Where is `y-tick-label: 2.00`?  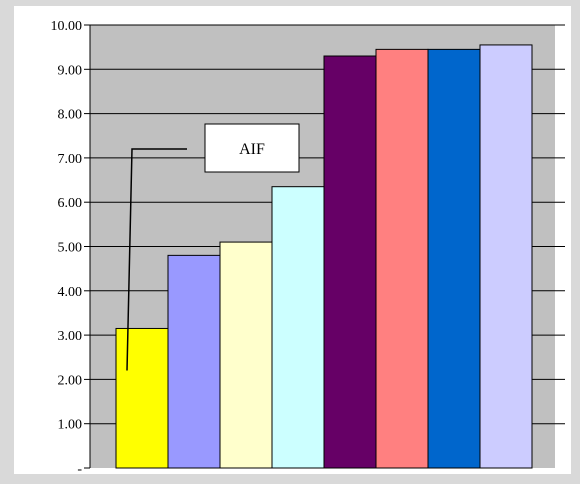
y-tick-label: 2.00 is located at coordinates (70, 380).